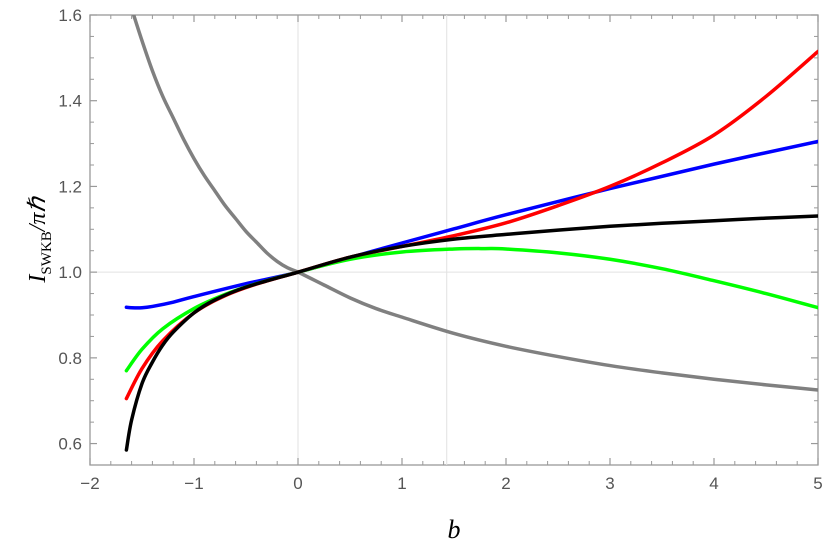 The image size is (830, 551). Describe the element at coordinates (70, 358) in the screenshot. I see `y-tick-label-1: 0.8` at that location.